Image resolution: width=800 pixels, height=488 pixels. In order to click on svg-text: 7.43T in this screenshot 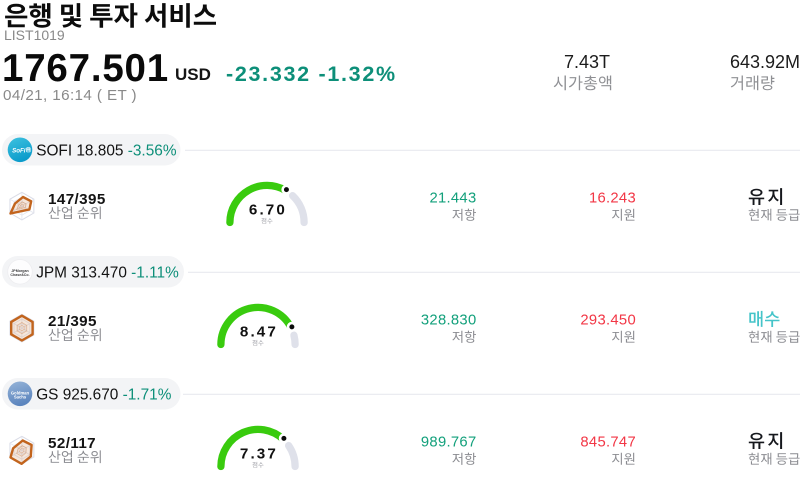, I will do `click(587, 62)`.